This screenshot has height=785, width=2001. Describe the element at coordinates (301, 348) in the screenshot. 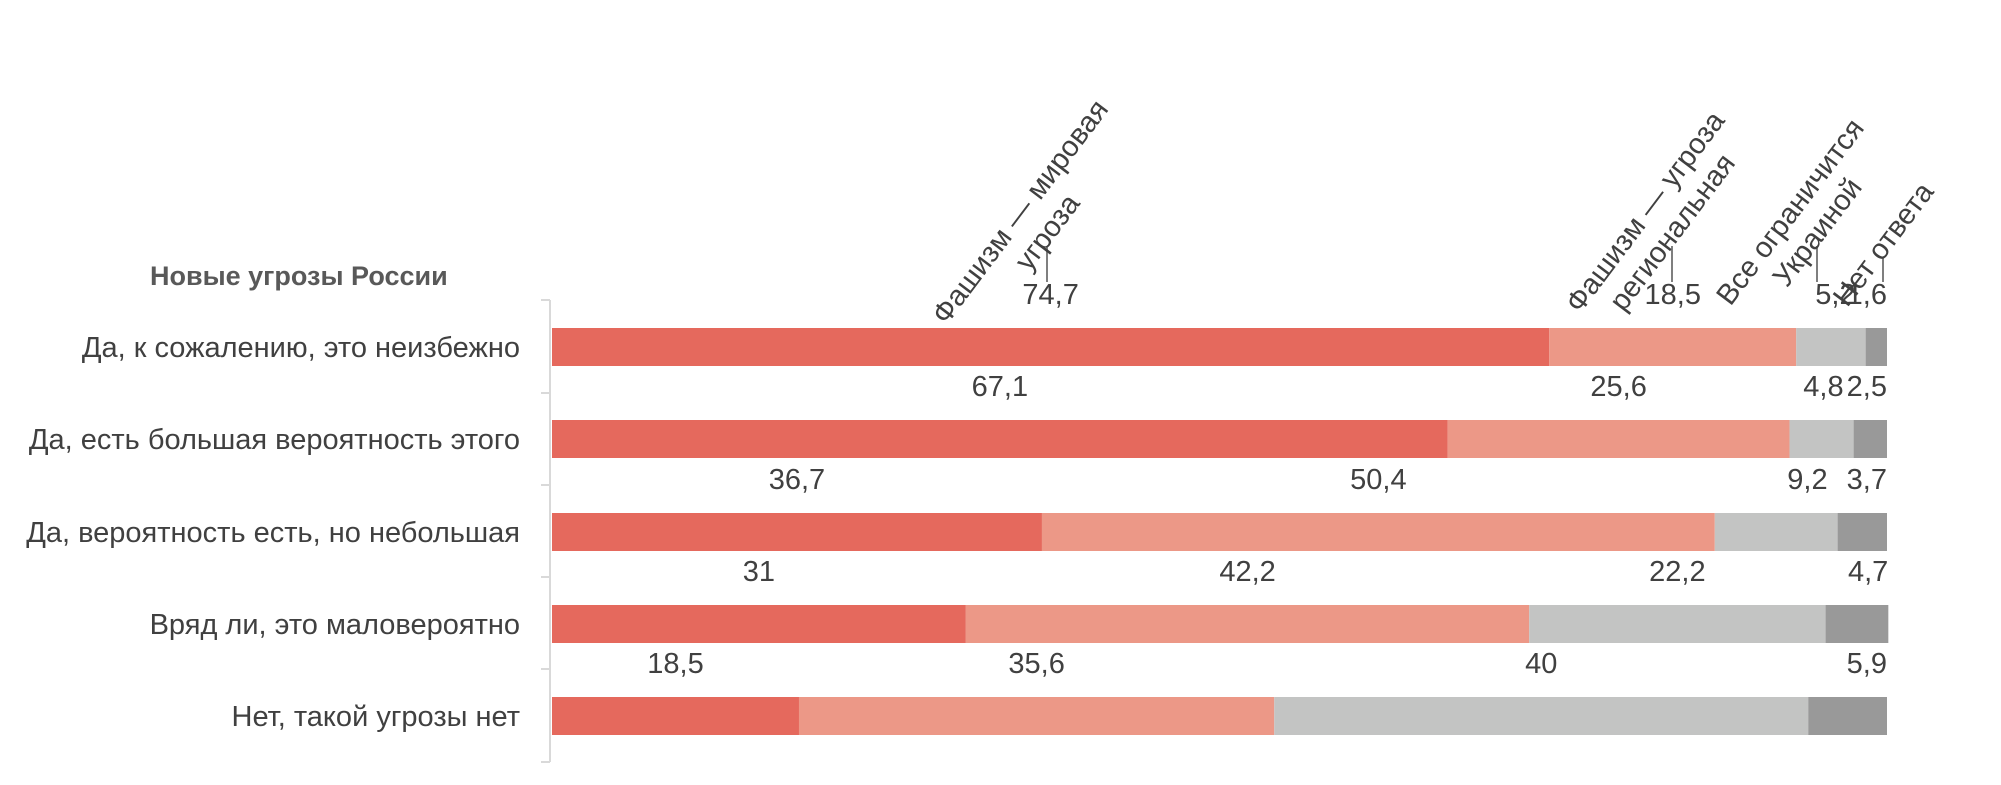

I see `category-label-1: Да, к сожалению, это неизбежно` at that location.